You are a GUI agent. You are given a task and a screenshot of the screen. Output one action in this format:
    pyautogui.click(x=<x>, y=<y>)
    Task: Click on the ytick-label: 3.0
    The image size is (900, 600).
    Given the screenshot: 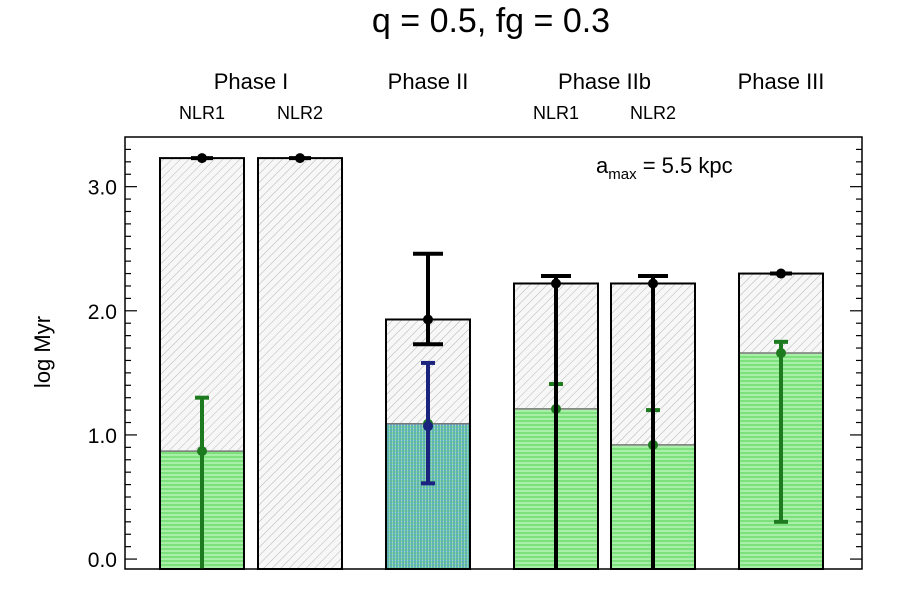 What is the action you would take?
    pyautogui.click(x=102, y=188)
    